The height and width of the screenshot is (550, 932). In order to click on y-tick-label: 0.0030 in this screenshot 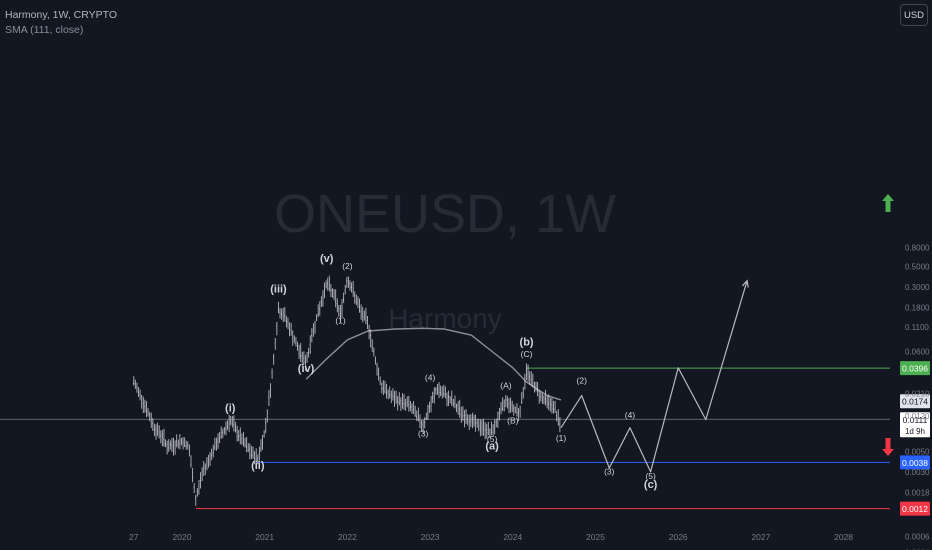, I will do `click(917, 472)`.